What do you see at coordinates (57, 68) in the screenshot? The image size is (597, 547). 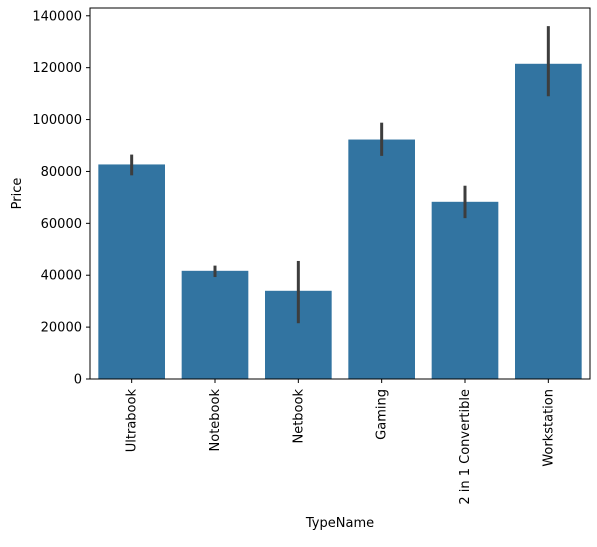 I see `y-tick-label: 120000` at bounding box center [57, 68].